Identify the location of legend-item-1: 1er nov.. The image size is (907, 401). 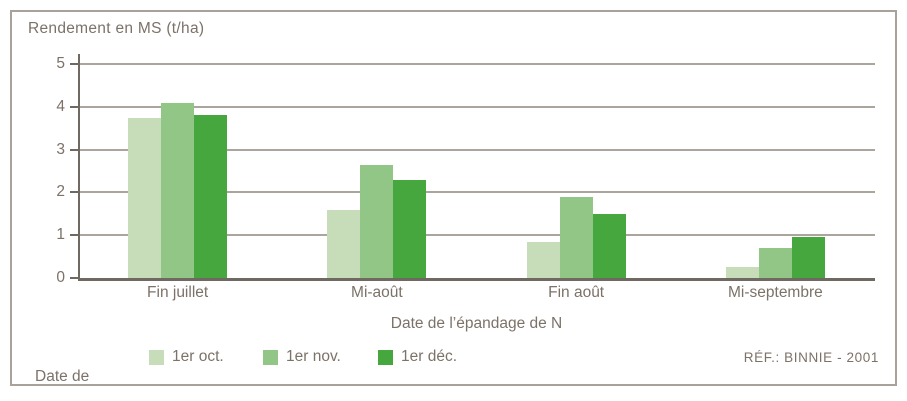
(302, 357).